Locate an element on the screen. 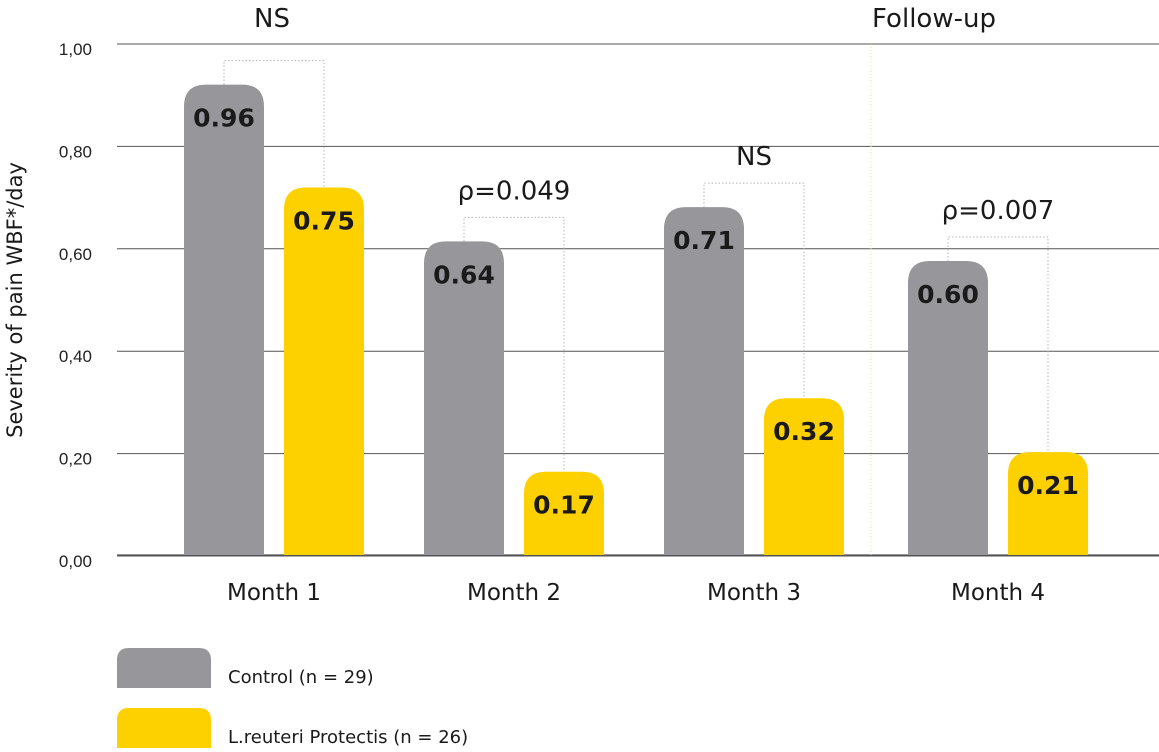 This screenshot has width=1159, height=752. x-tick-label: Month 3 is located at coordinates (754, 593).